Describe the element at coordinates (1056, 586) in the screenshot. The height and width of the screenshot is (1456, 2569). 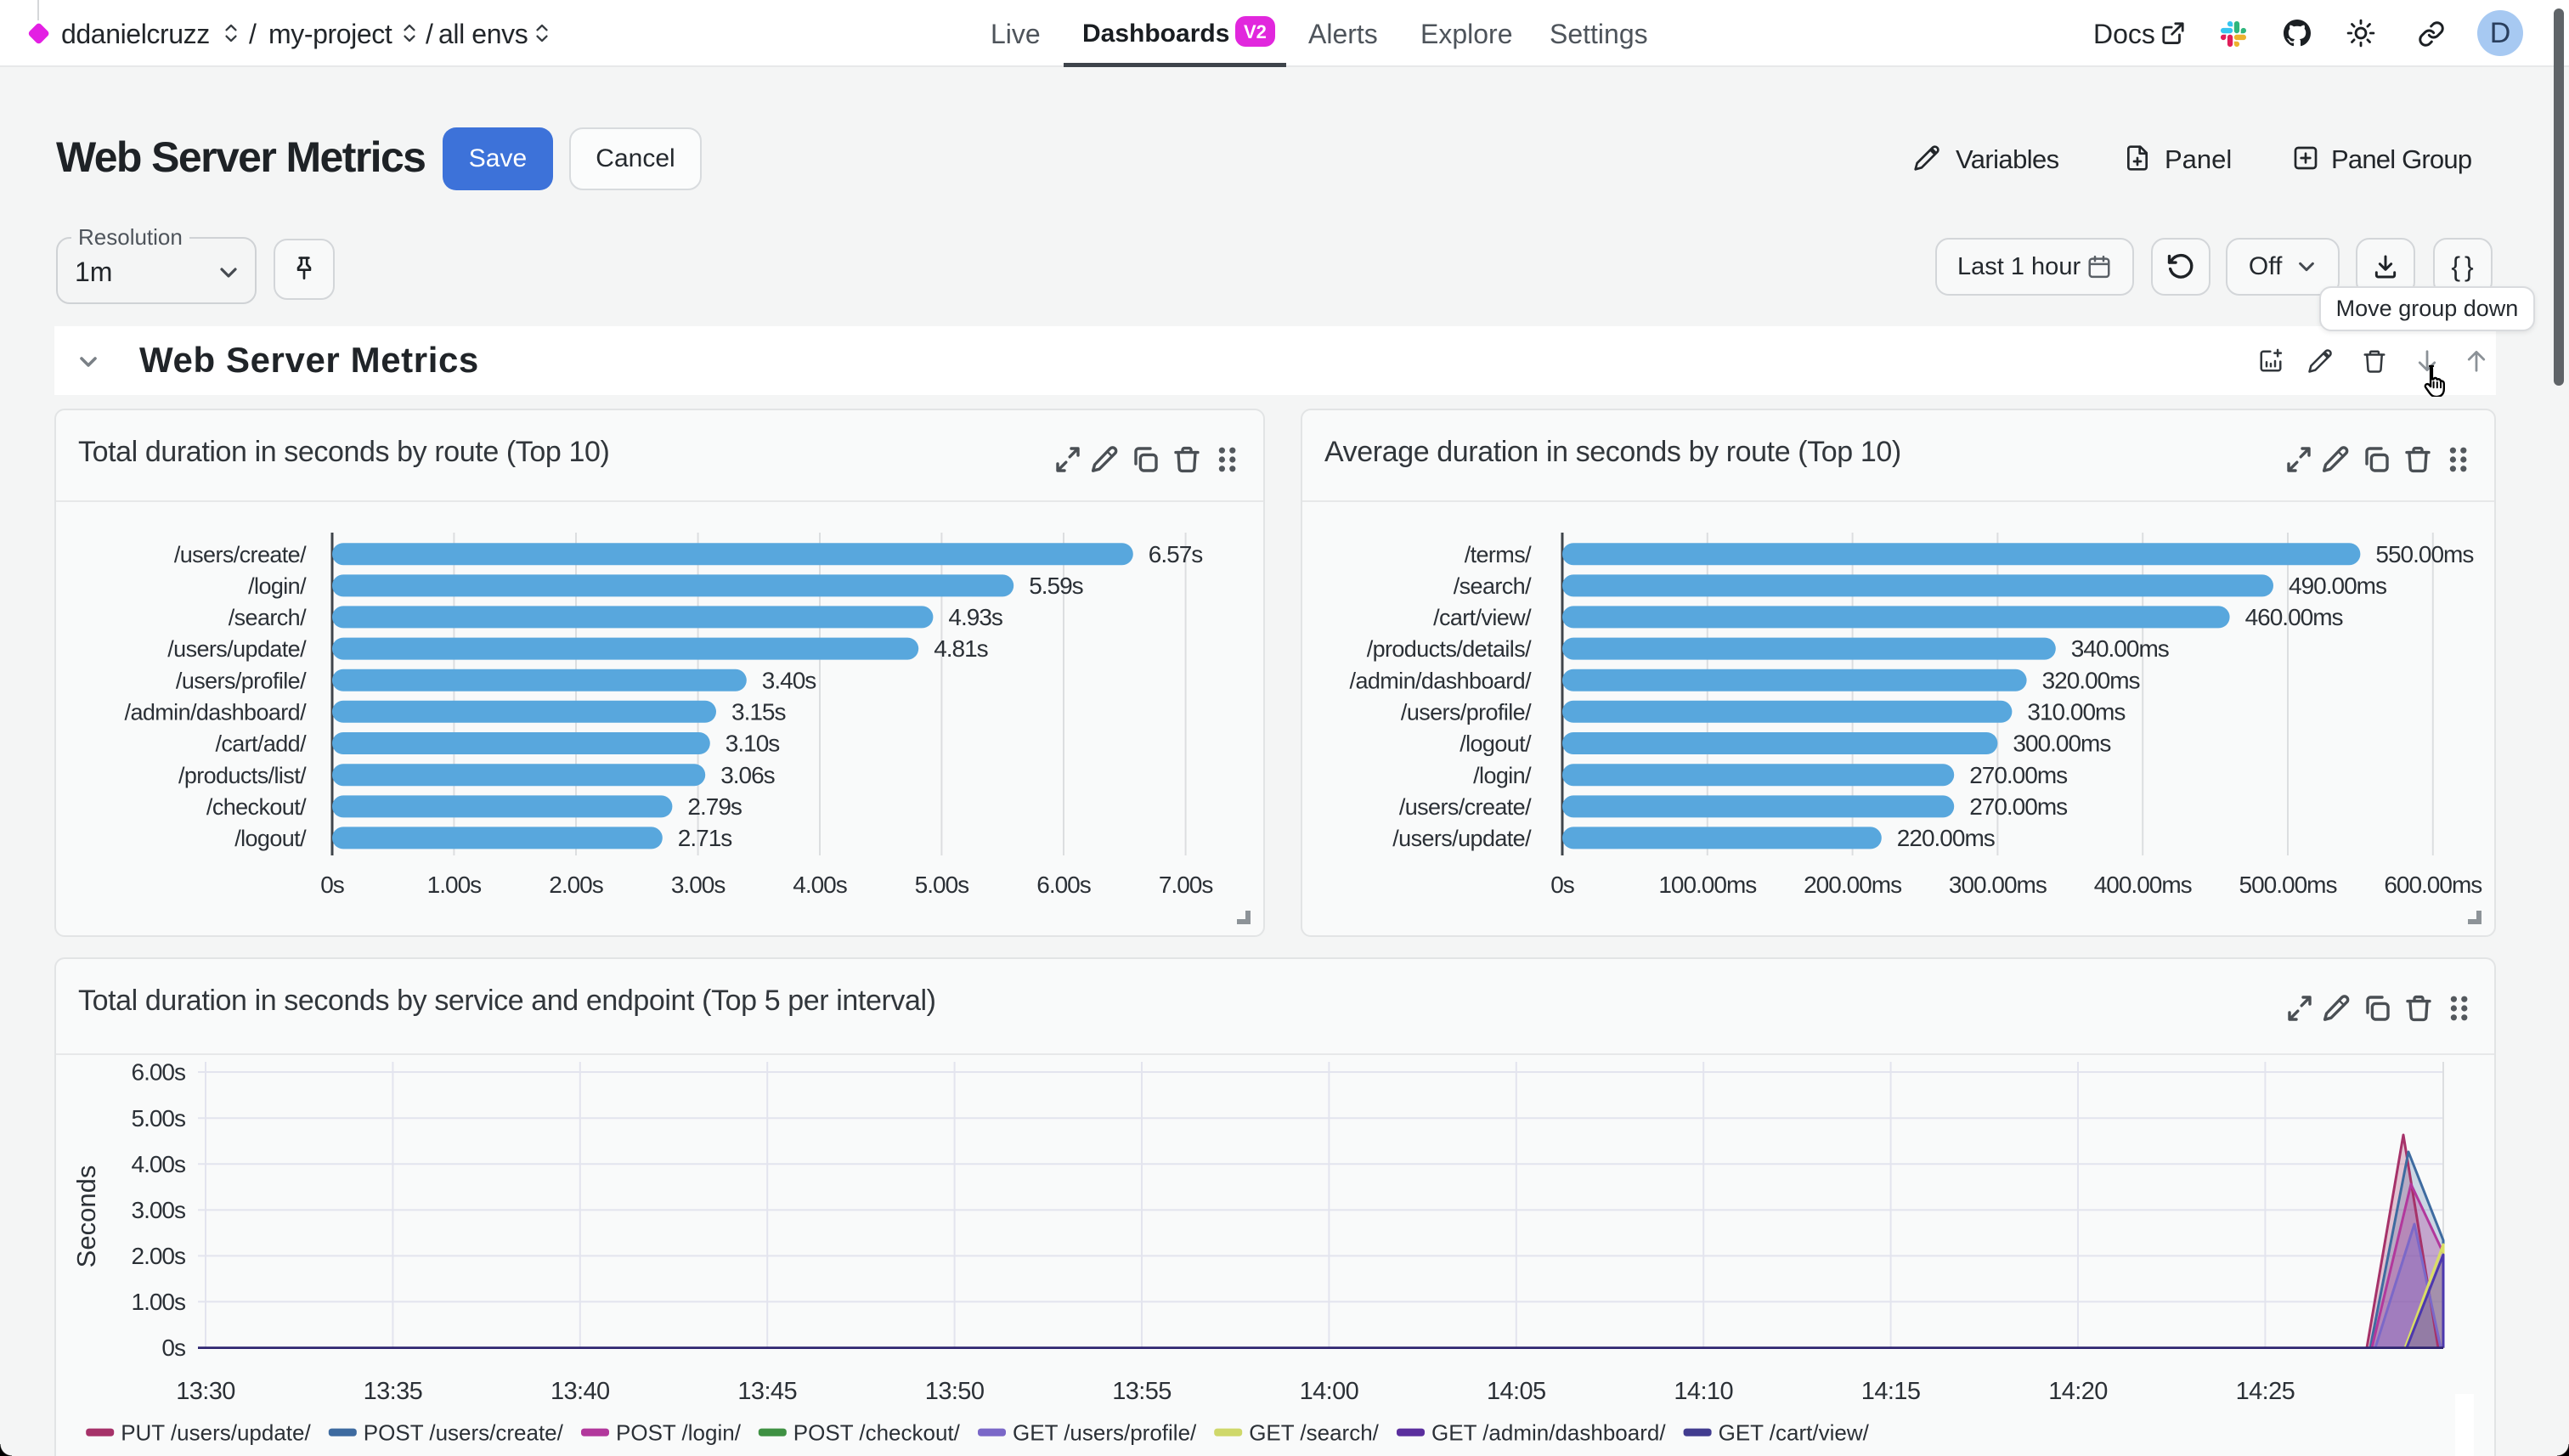
I see `svg-text: 5.59s` at that location.